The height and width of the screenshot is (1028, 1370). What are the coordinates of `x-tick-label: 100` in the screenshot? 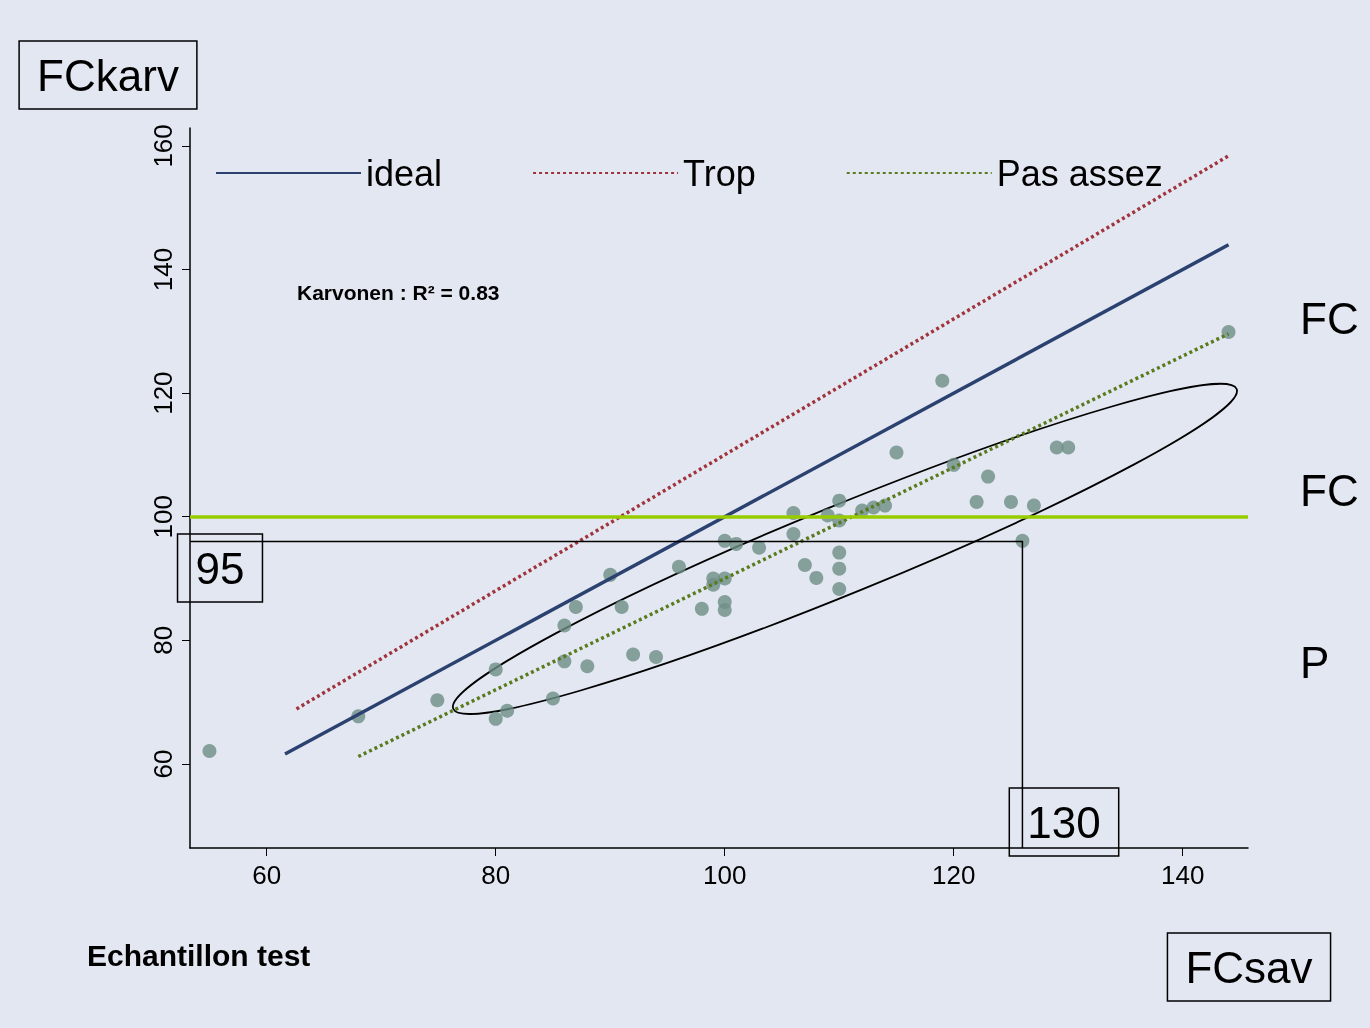 It's located at (725, 875).